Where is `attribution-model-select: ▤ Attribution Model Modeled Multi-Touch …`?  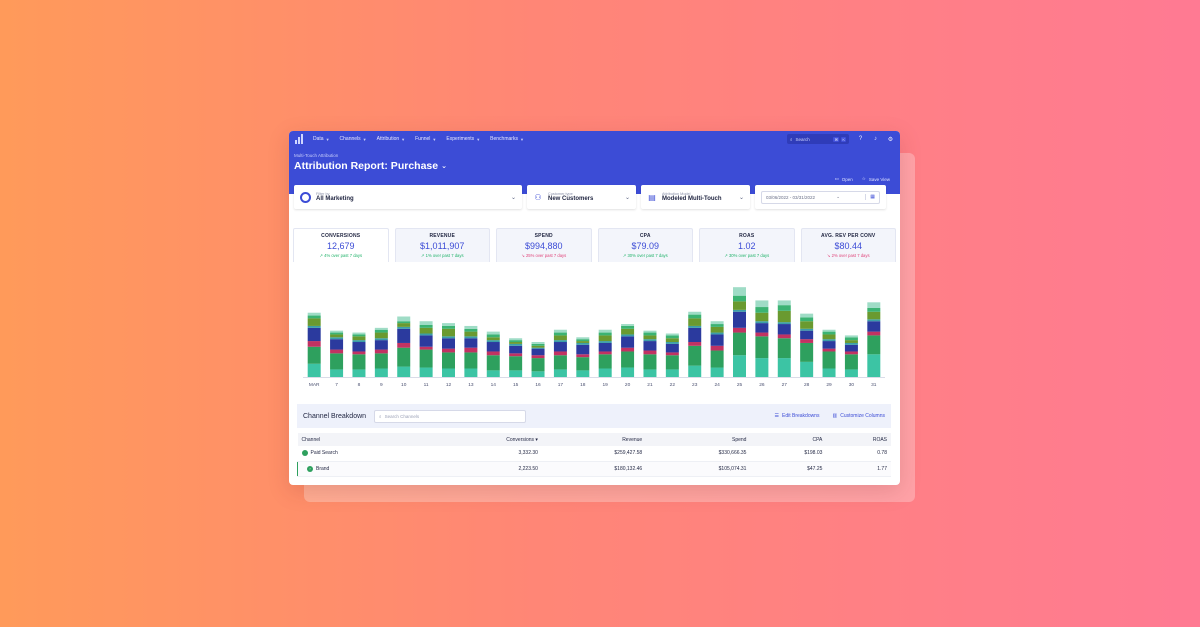 attribution-model-select: ▤ Attribution Model Modeled Multi-Touch … is located at coordinates (695, 197).